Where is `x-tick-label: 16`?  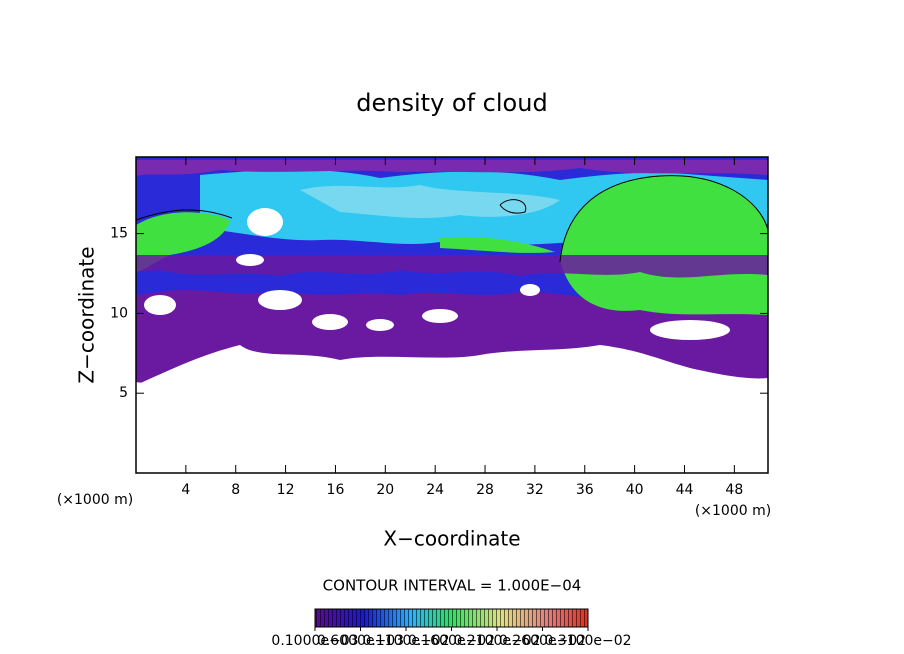 x-tick-label: 16 is located at coordinates (336, 490).